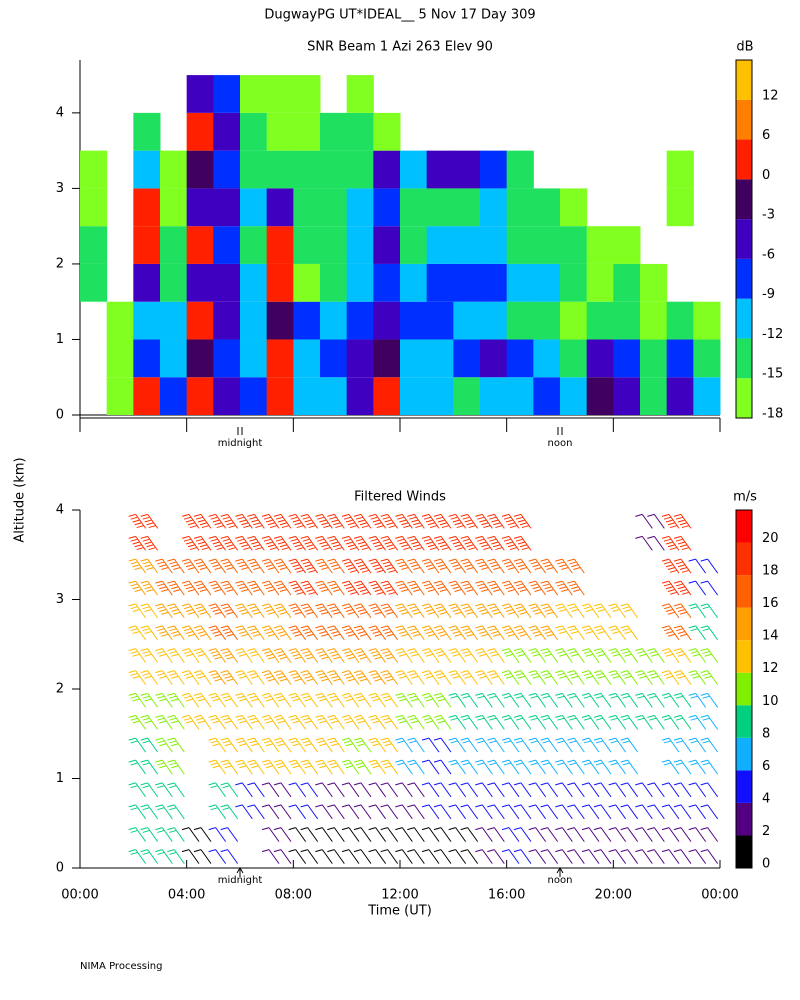  I want to click on local-time-marker, so click(560, 431).